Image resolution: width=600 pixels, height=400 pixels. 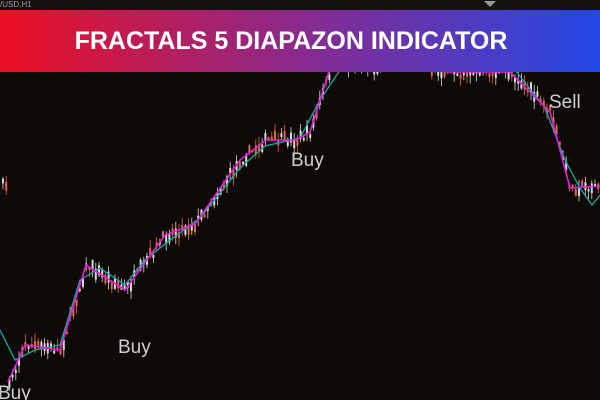 I want to click on signal-label: Sell, so click(x=565, y=102).